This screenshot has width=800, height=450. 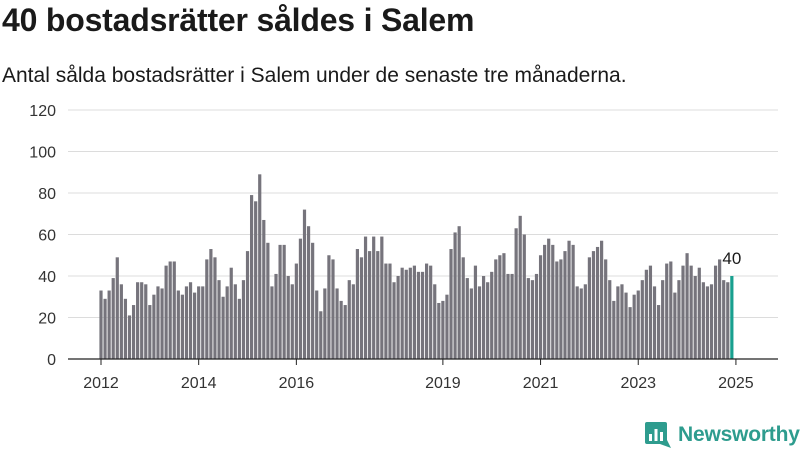 I want to click on x-tick-label: 2025, so click(x=736, y=383).